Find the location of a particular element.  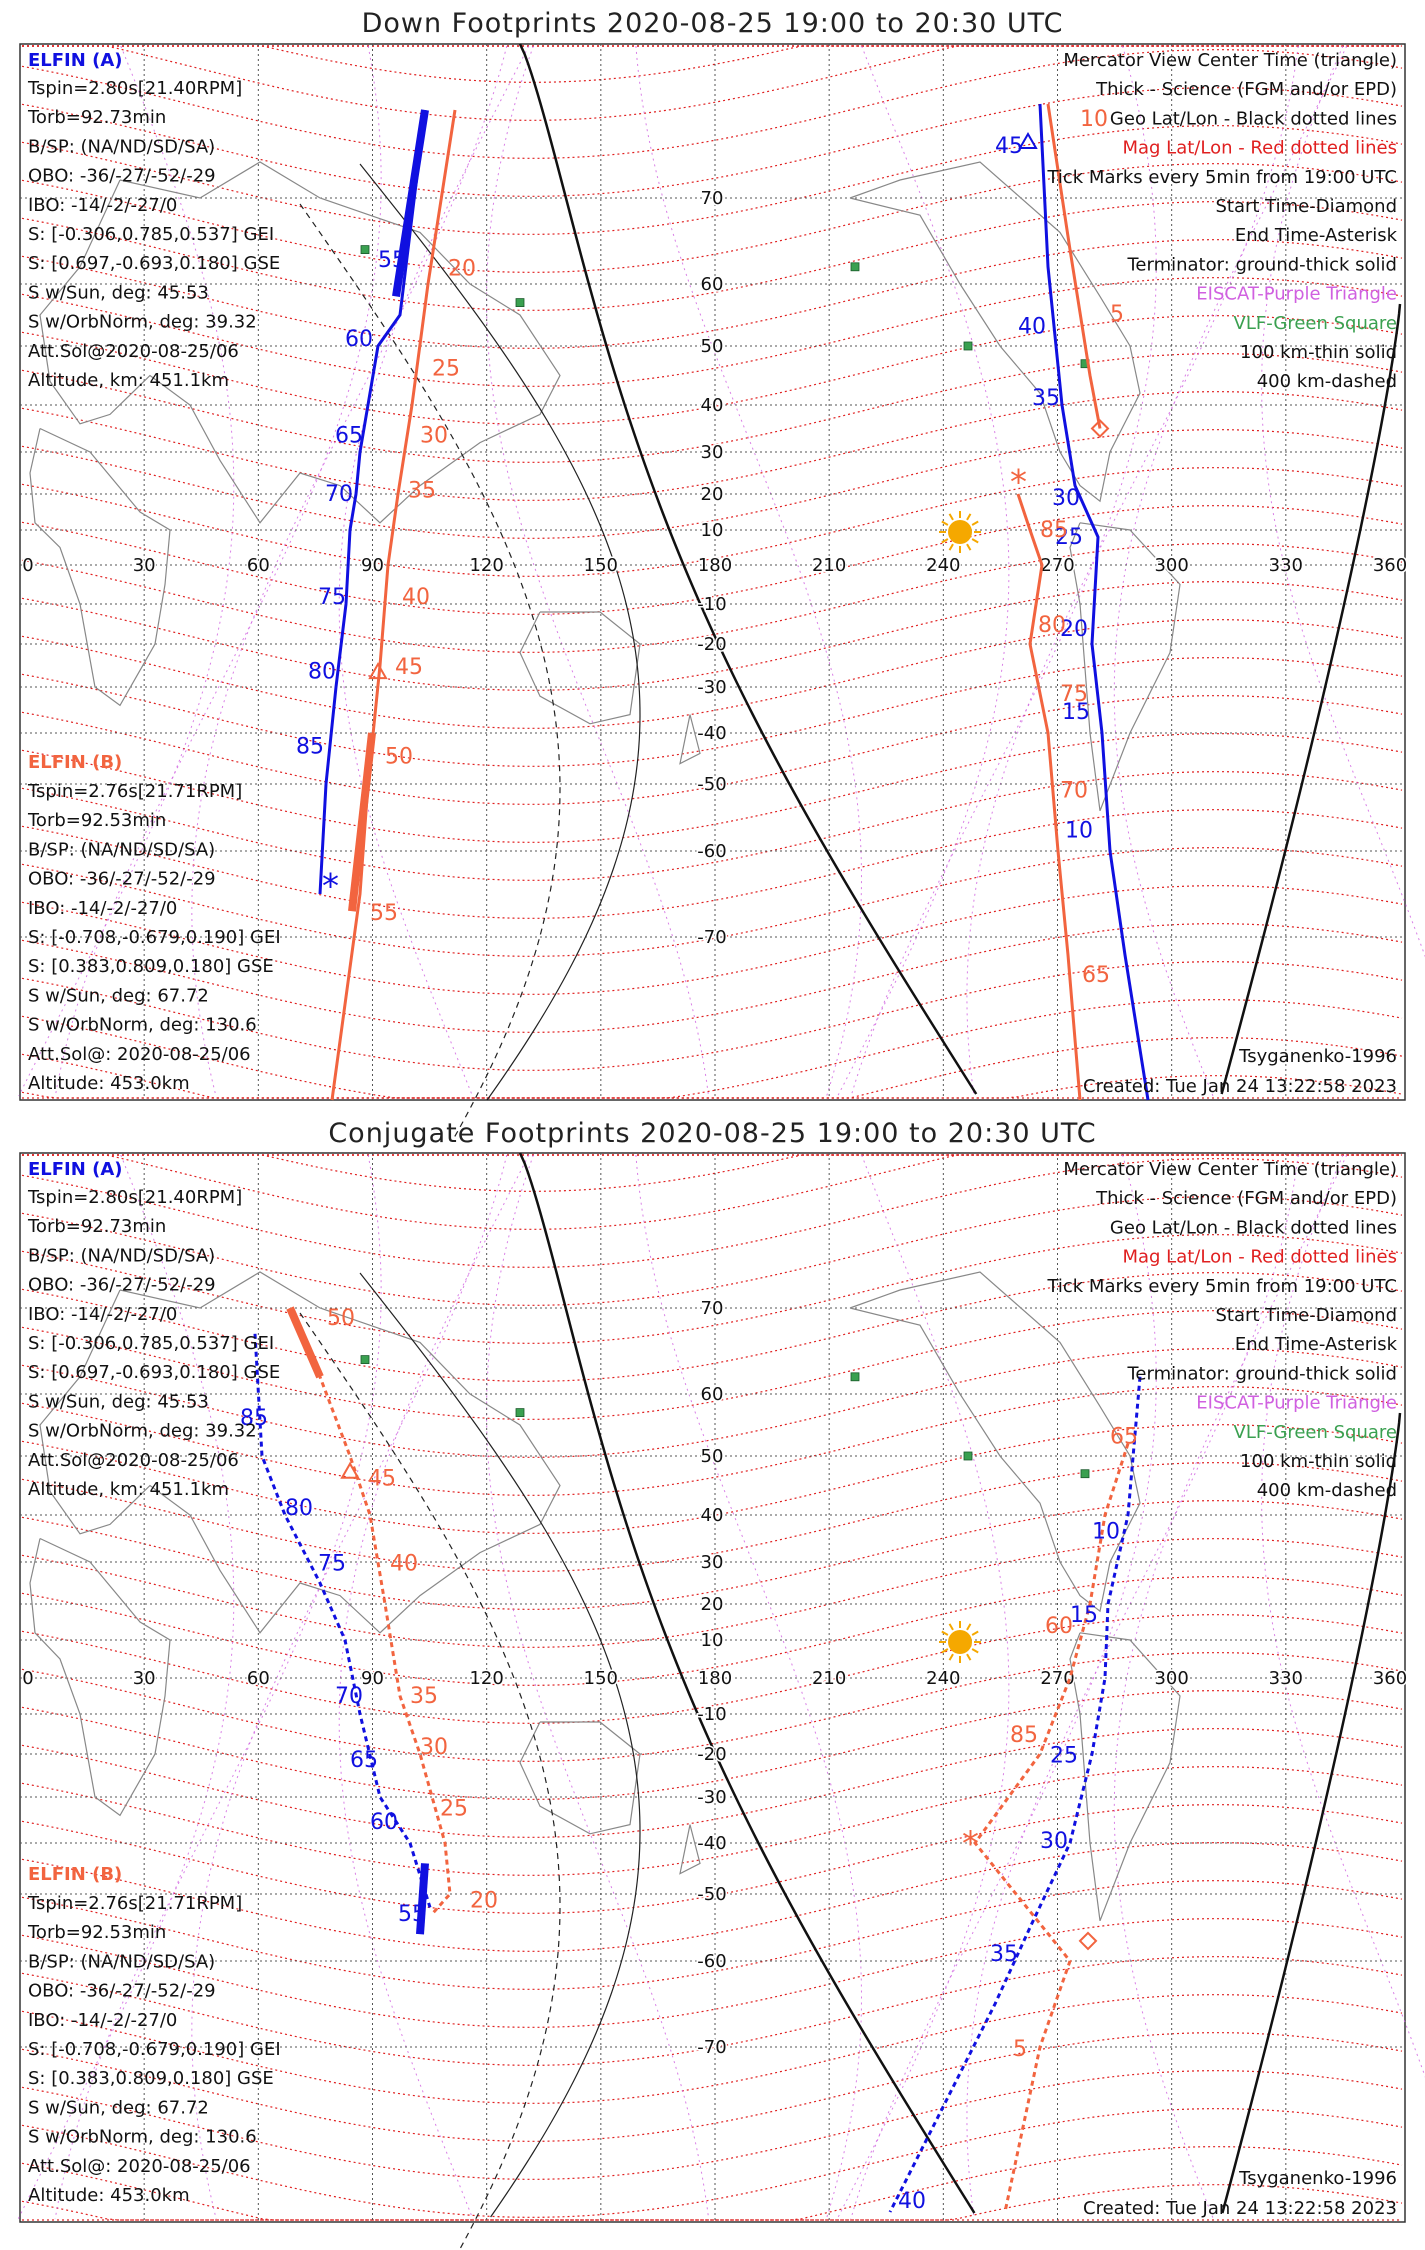

elfin-a-param: S: [0.697,-0.693,0.180] GSE is located at coordinates (154, 263).